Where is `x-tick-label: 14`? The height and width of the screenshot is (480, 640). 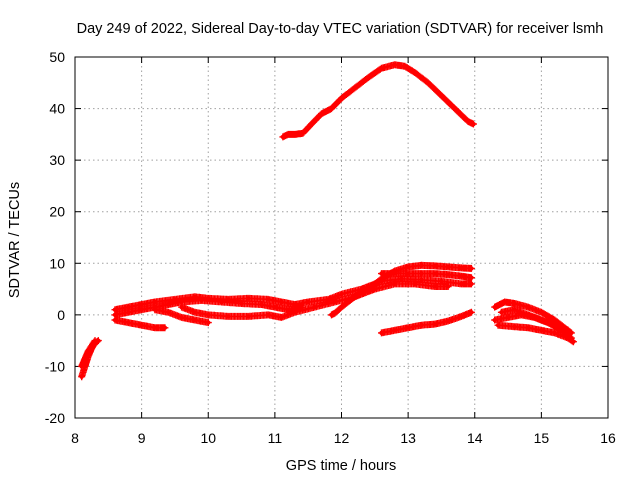
x-tick-label: 14 is located at coordinates (475, 438).